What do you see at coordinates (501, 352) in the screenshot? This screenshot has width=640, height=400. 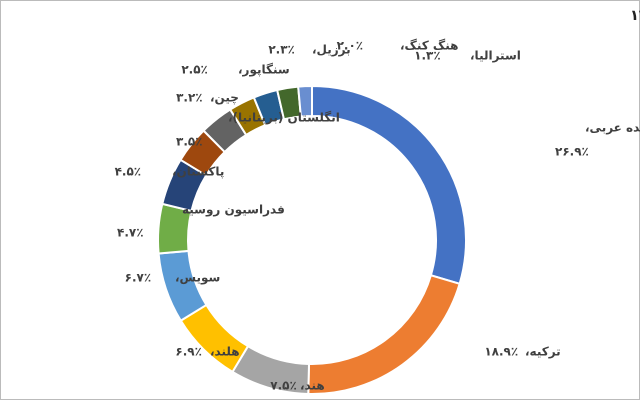 I see `value-label: ۱۸.۹٪` at bounding box center [501, 352].